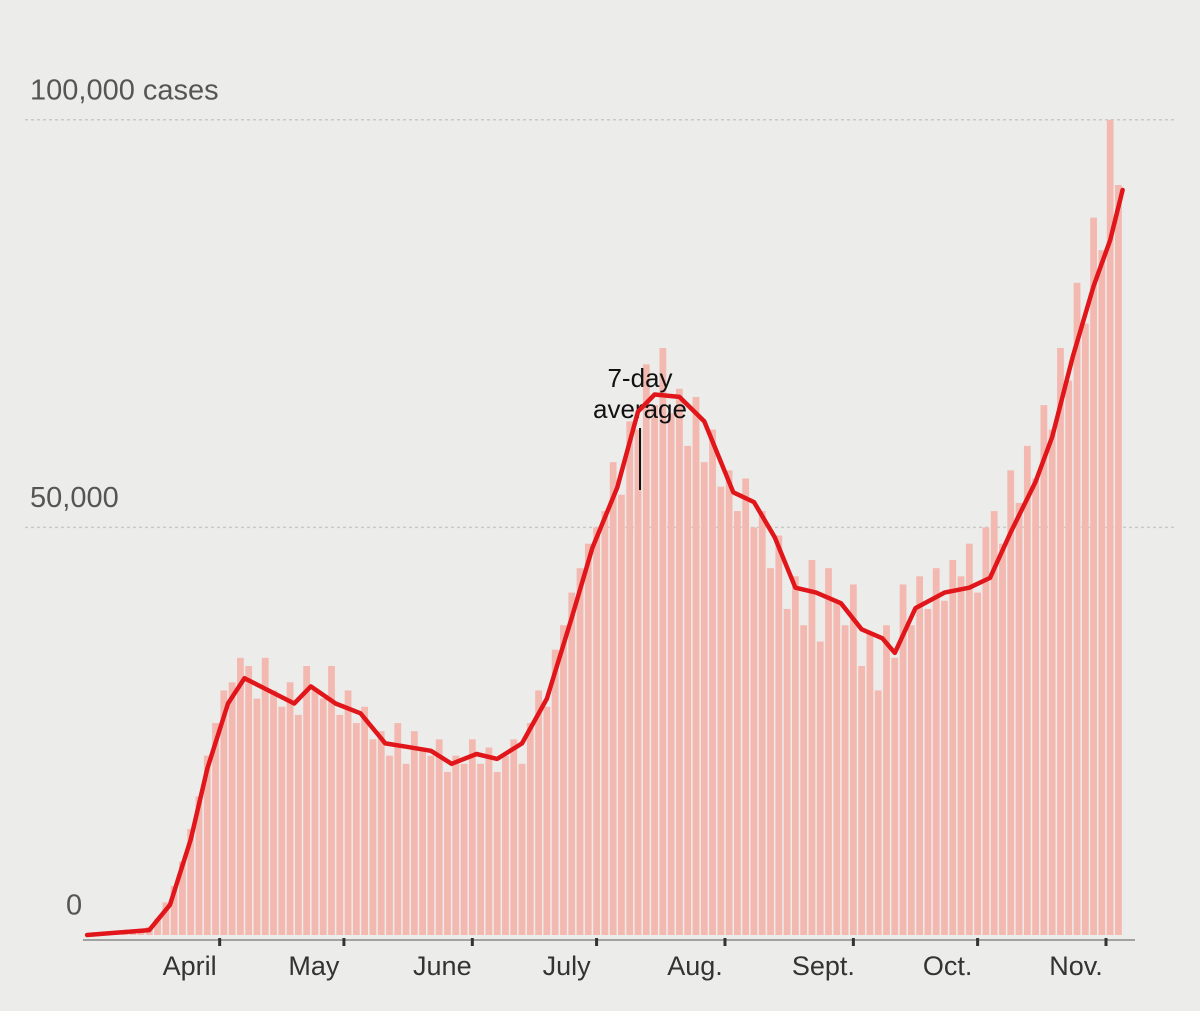 This screenshot has width=1200, height=1011. What do you see at coordinates (190, 966) in the screenshot?
I see `x-tick-label: April` at bounding box center [190, 966].